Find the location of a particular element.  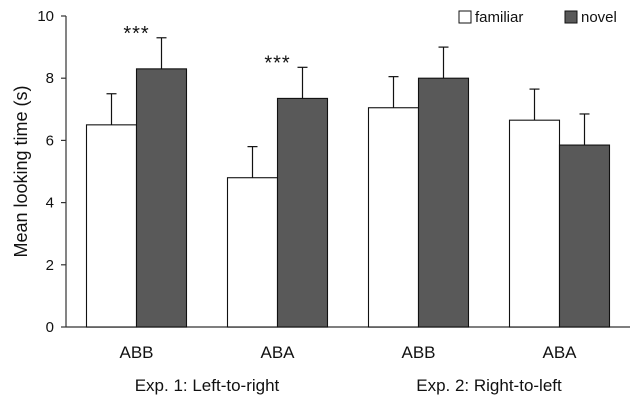

group-label: Exp. 1: Left-to-right is located at coordinates (207, 385).